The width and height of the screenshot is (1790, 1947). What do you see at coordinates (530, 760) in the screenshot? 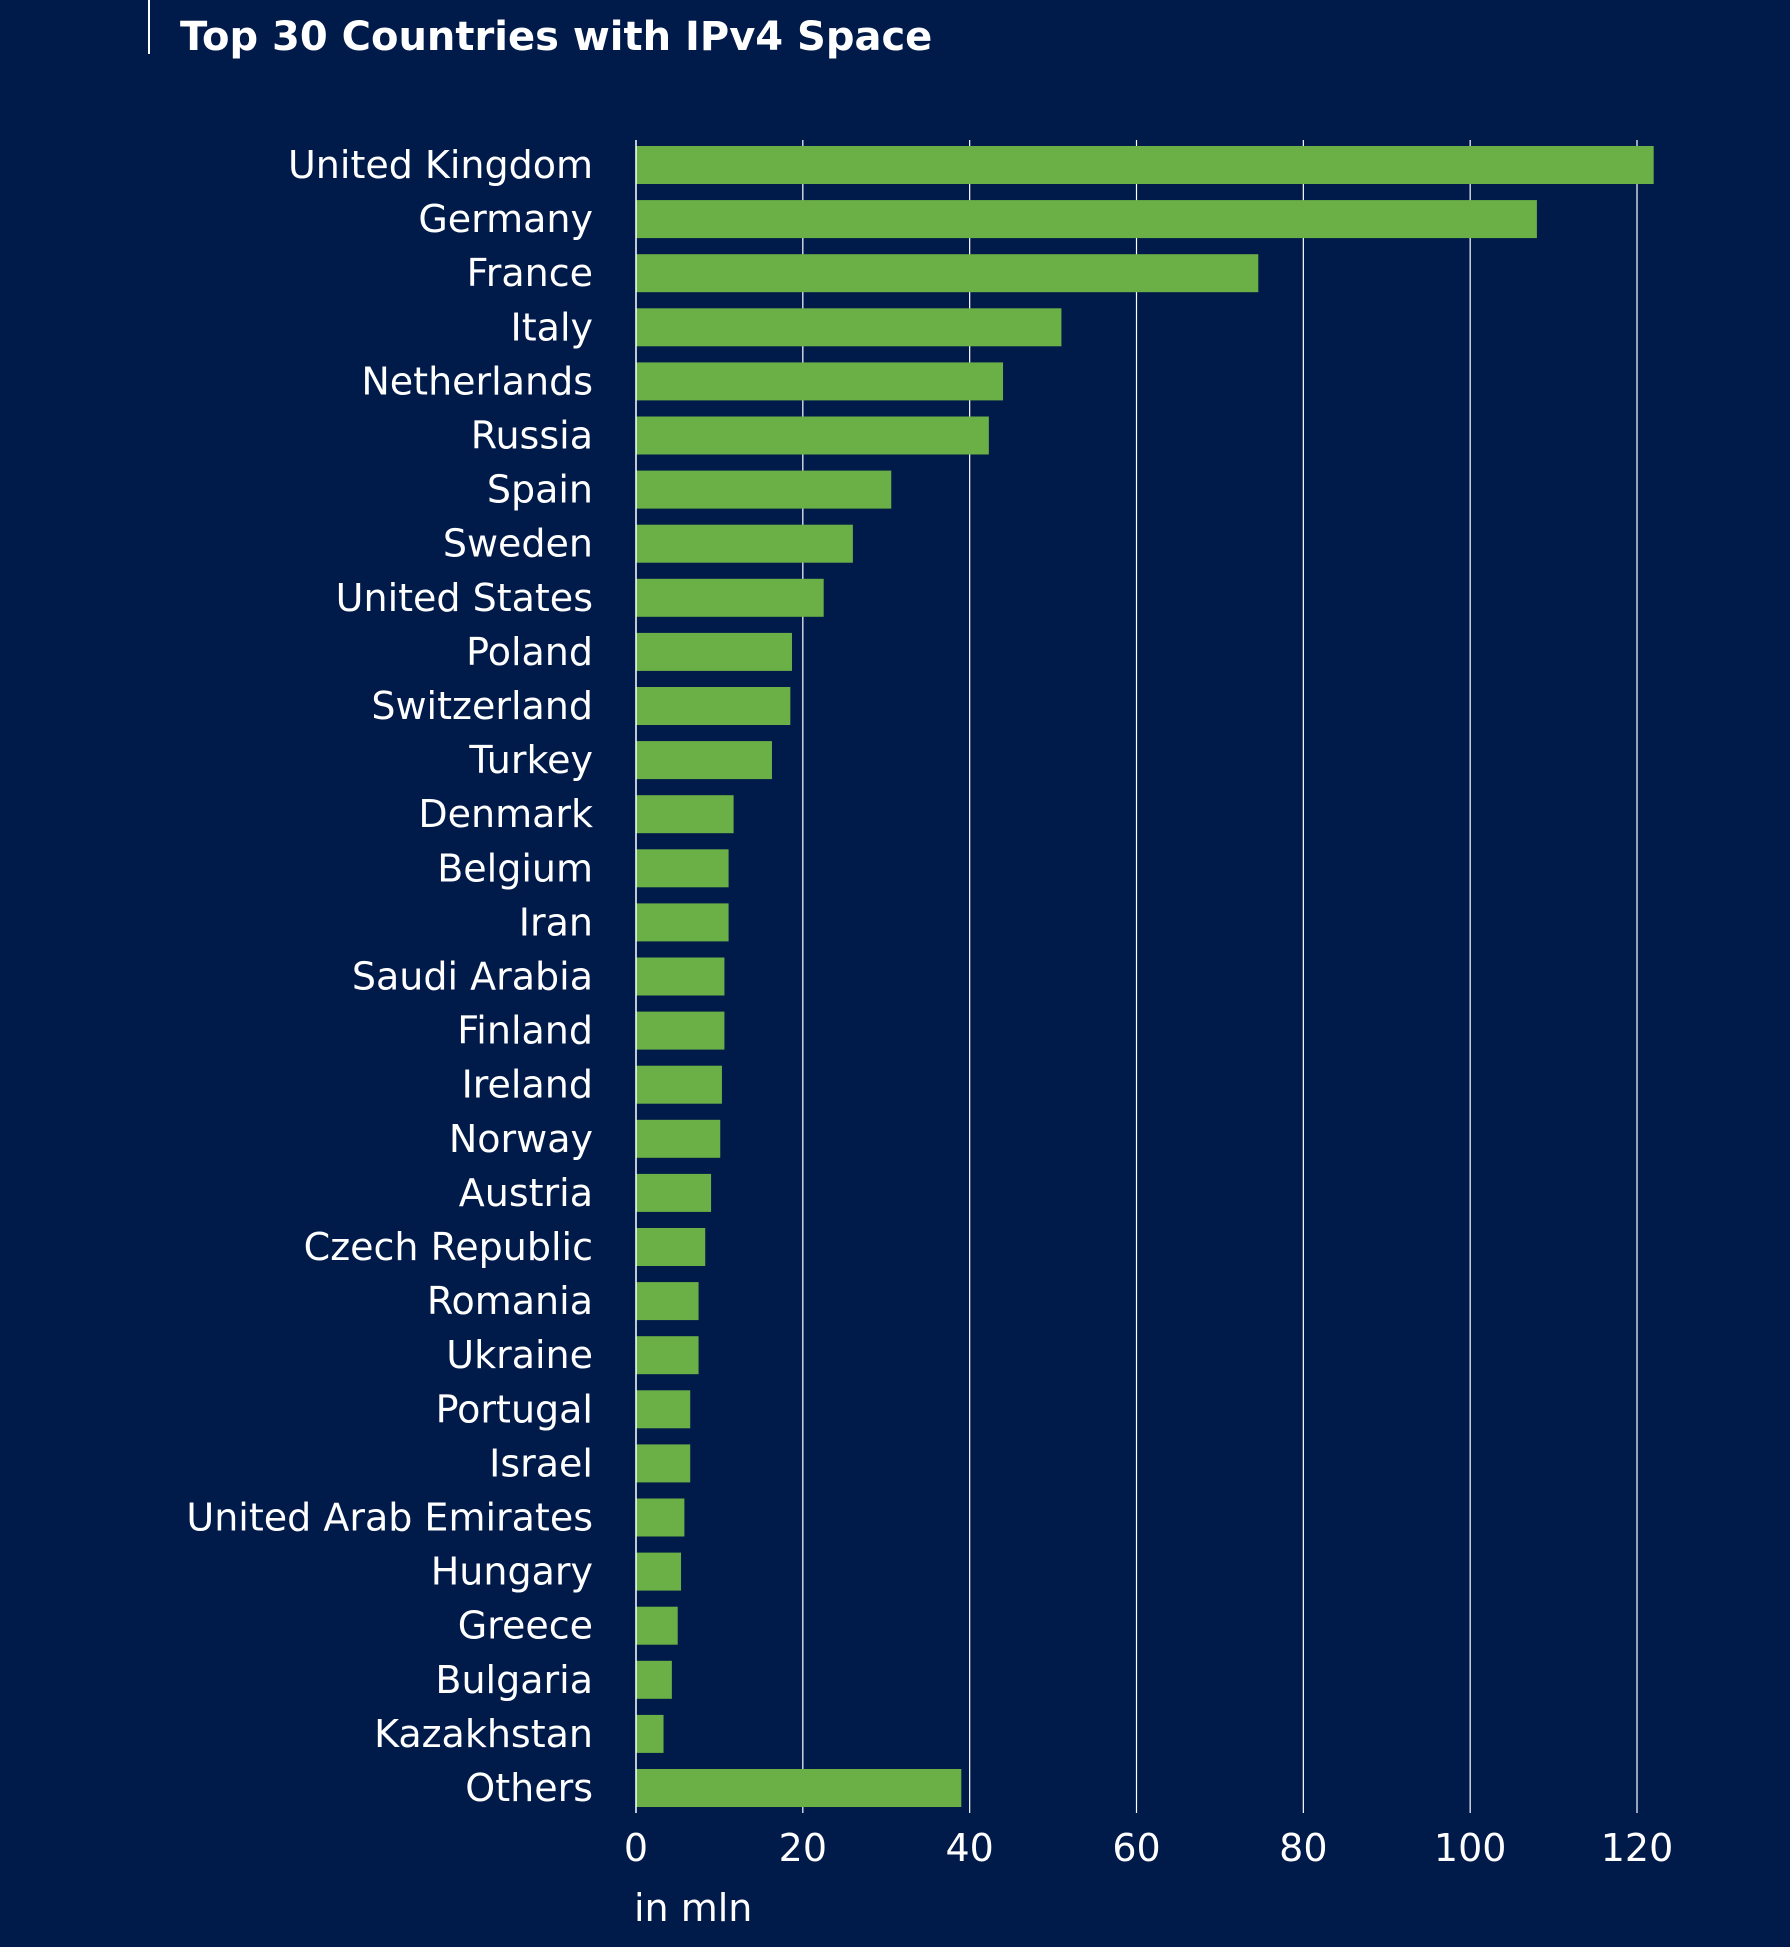
I see `category-label: Turkey` at bounding box center [530, 760].